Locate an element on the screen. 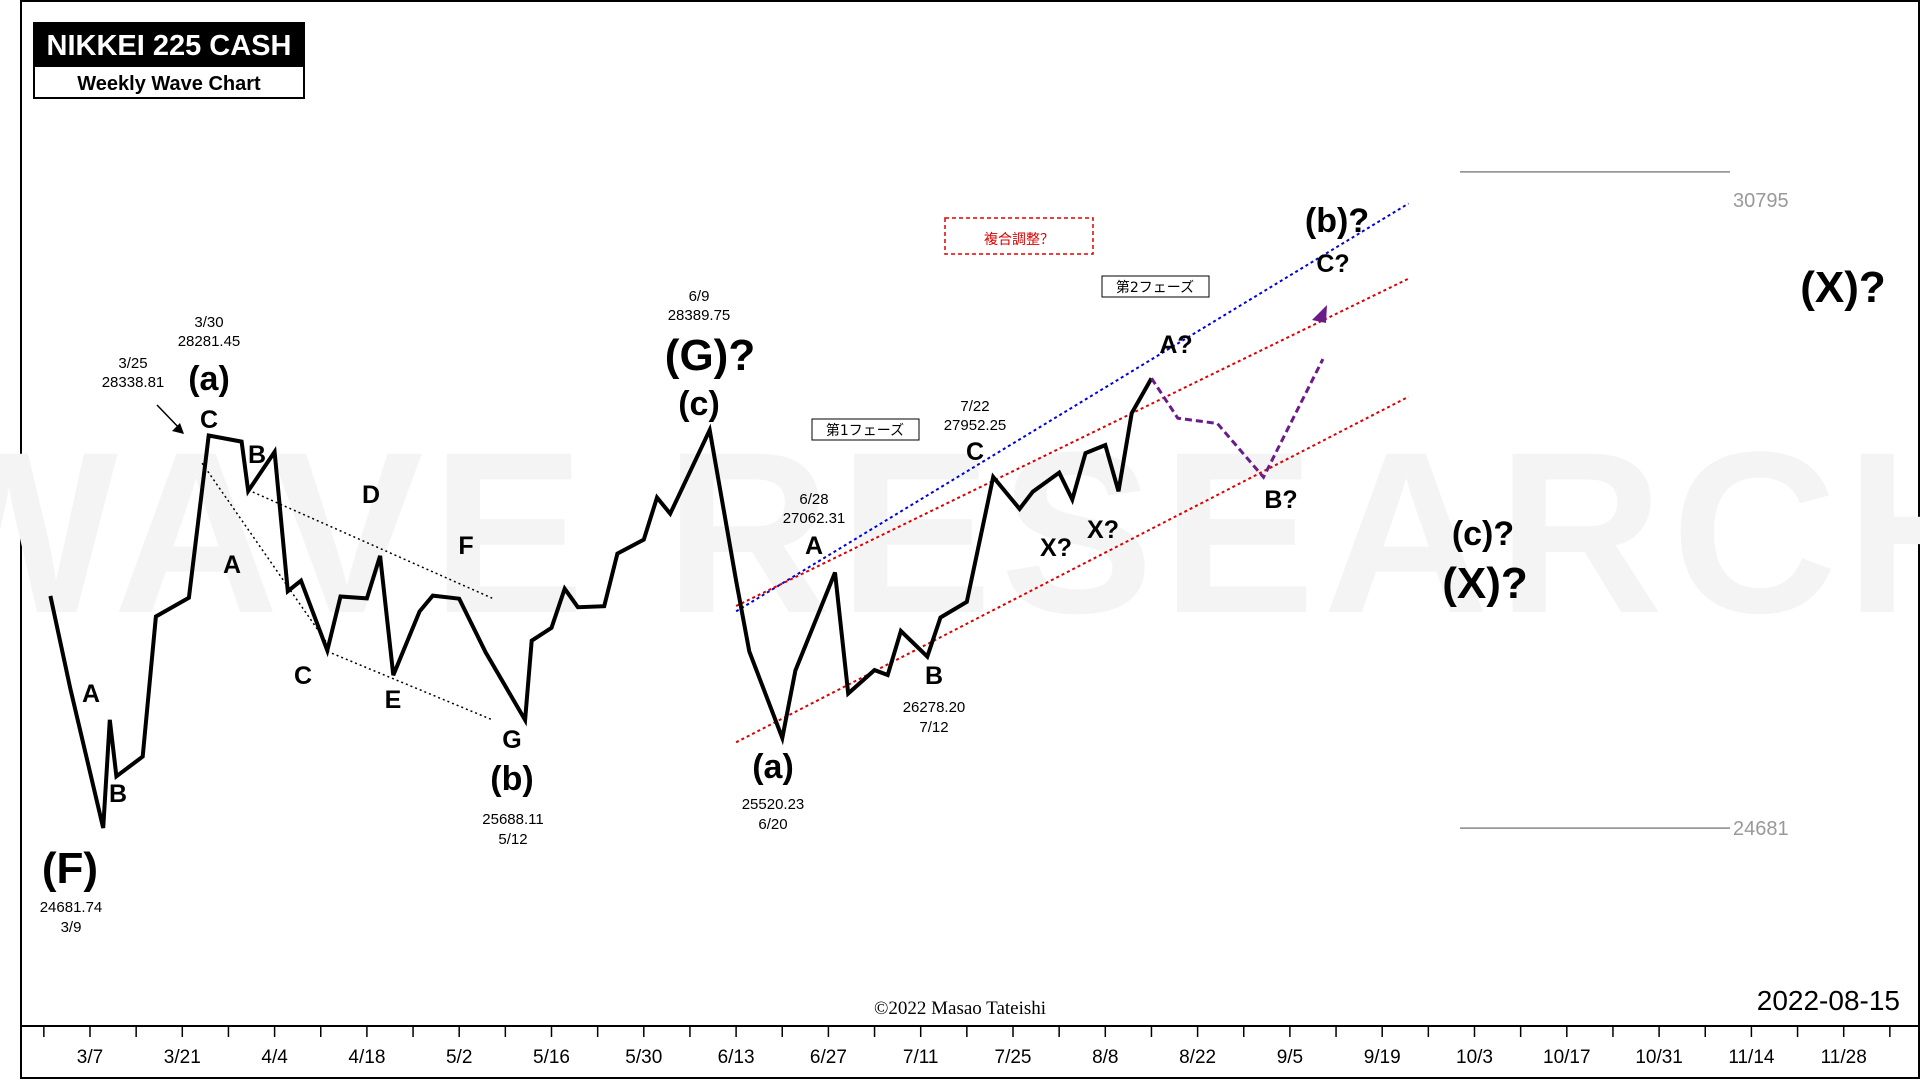 The height and width of the screenshot is (1080, 1920). wave-label-A4: A? is located at coordinates (1175, 345).